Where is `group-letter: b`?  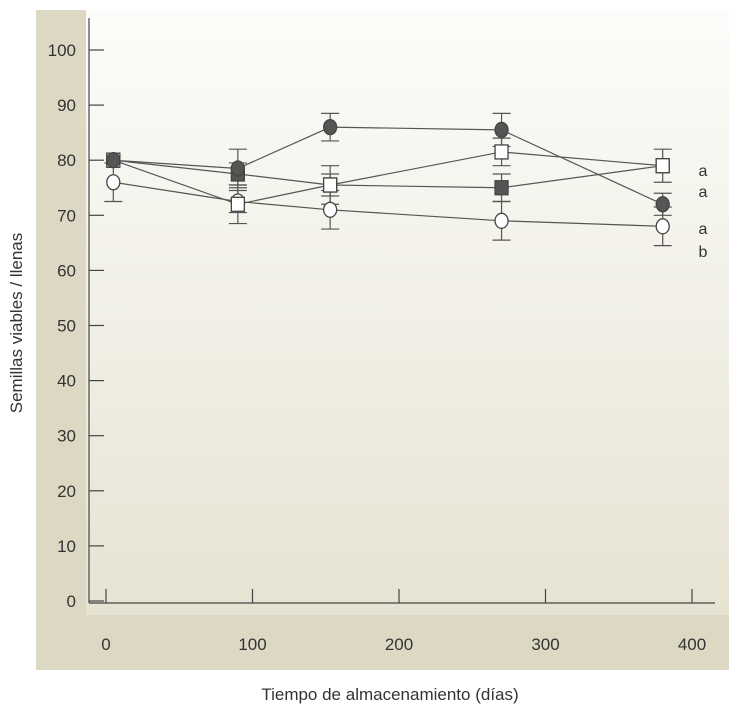
group-letter: b is located at coordinates (703, 252).